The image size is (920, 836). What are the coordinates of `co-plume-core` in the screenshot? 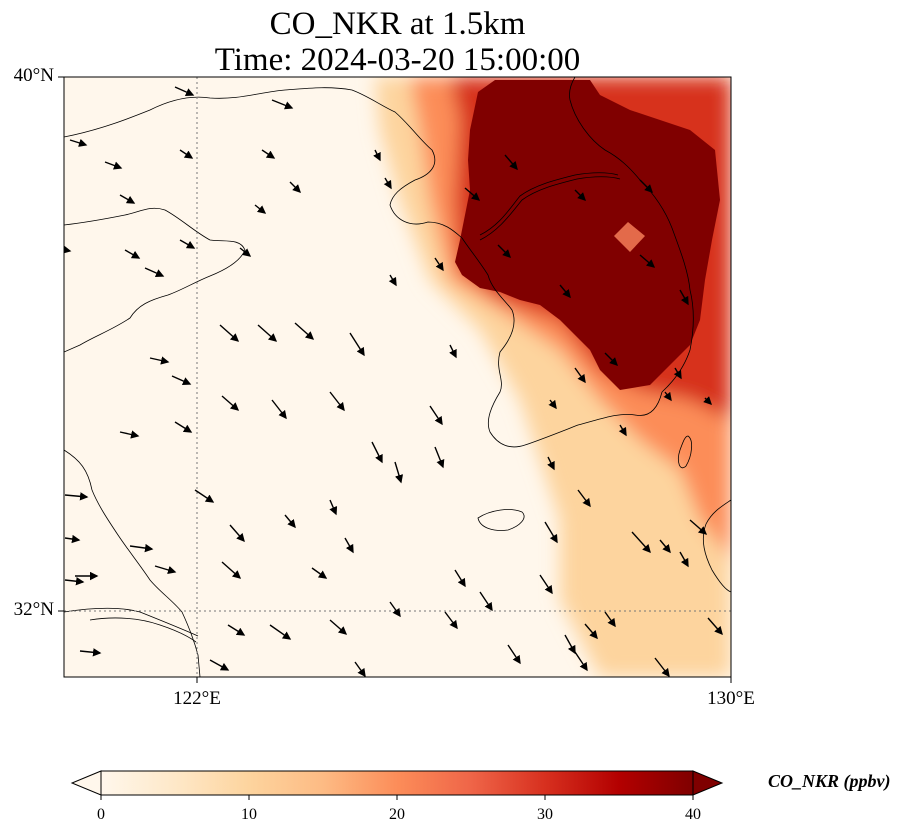 It's located at (587, 235).